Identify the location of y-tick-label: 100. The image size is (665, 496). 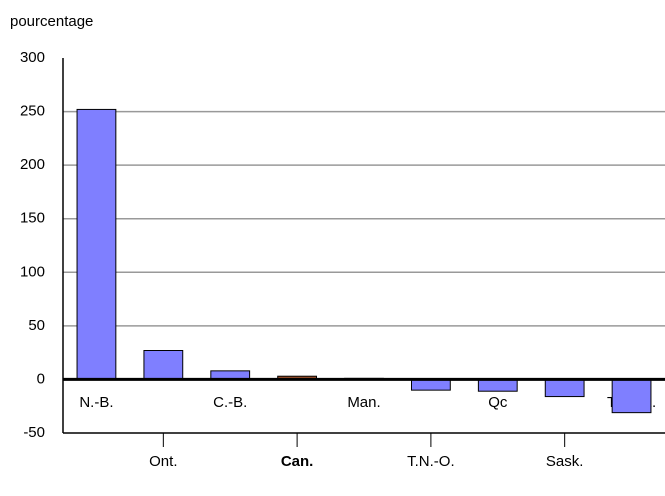
(32, 271).